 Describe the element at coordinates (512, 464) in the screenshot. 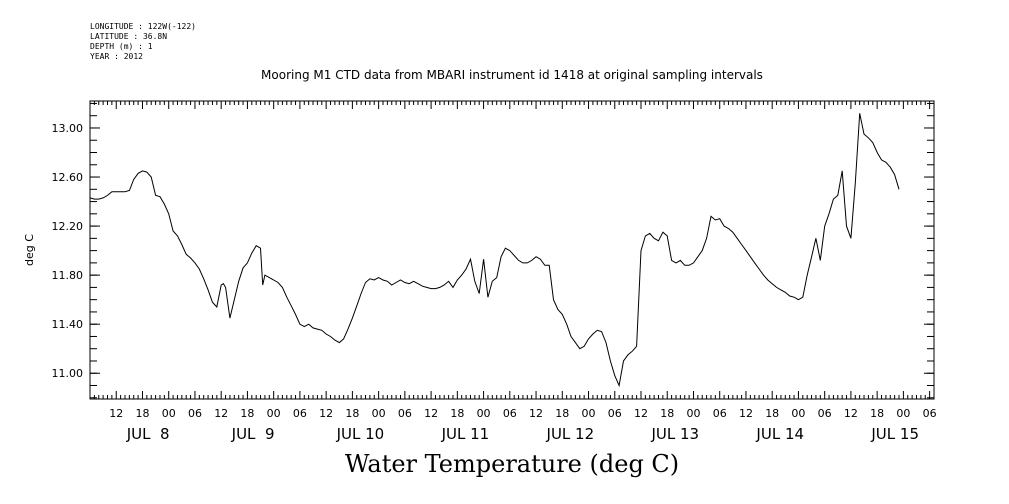

I see `x-axis-label: Water Temperature (deg C)` at that location.